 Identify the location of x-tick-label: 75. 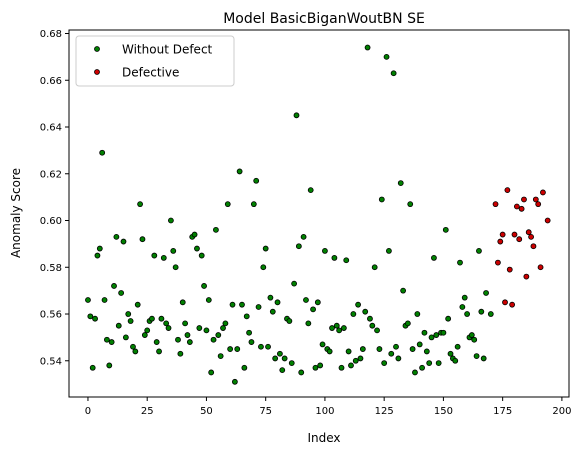
(265, 411).